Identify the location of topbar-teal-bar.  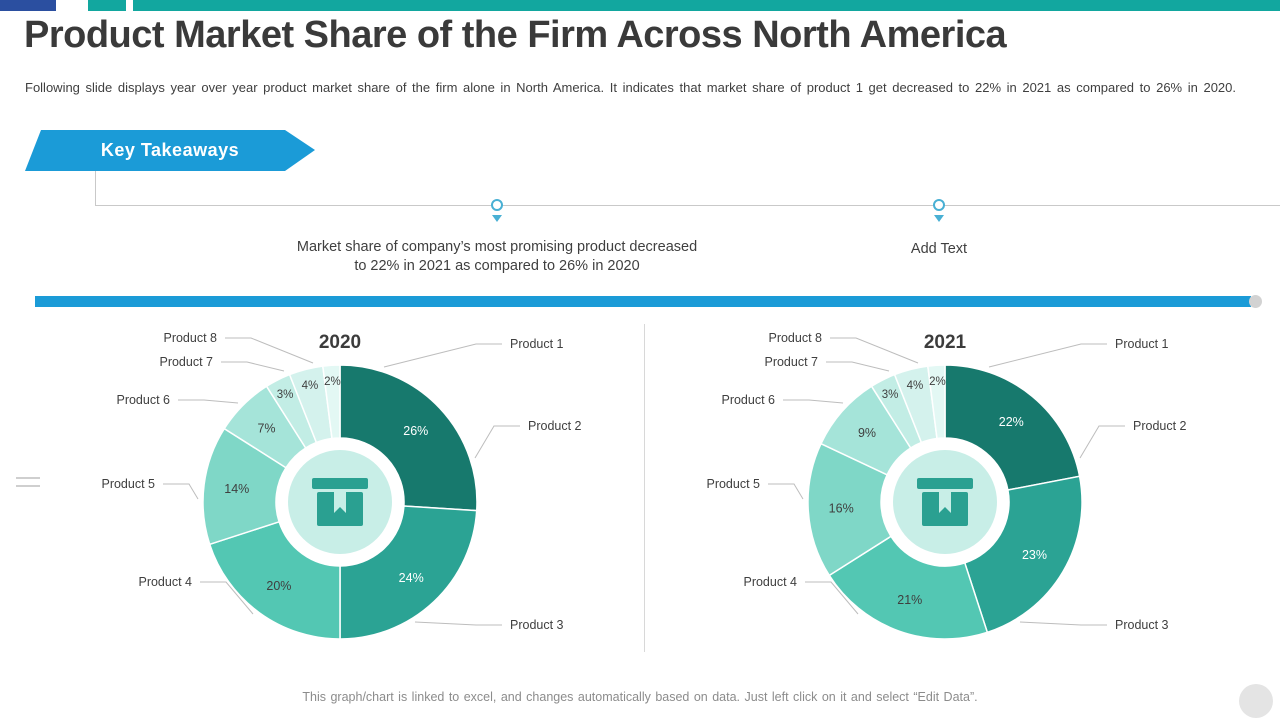
(706, 5).